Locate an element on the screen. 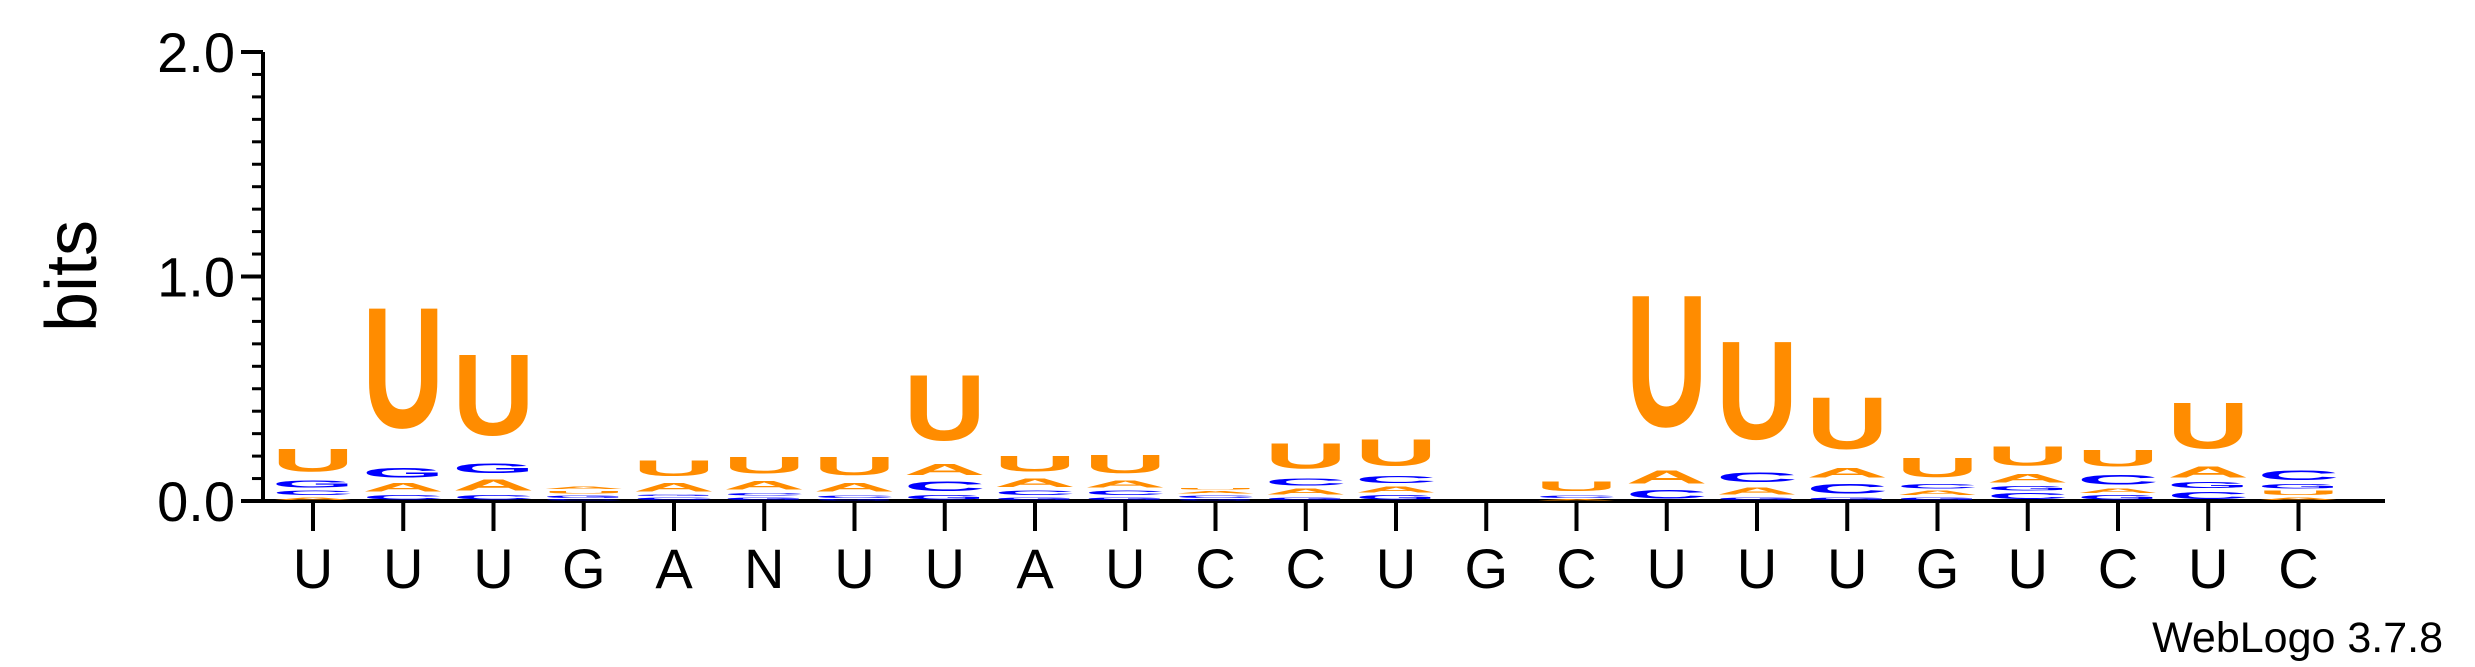 This screenshot has height=667, width=2475. y-ticks: 0.0 1.0 2.0 is located at coordinates (210, 277).